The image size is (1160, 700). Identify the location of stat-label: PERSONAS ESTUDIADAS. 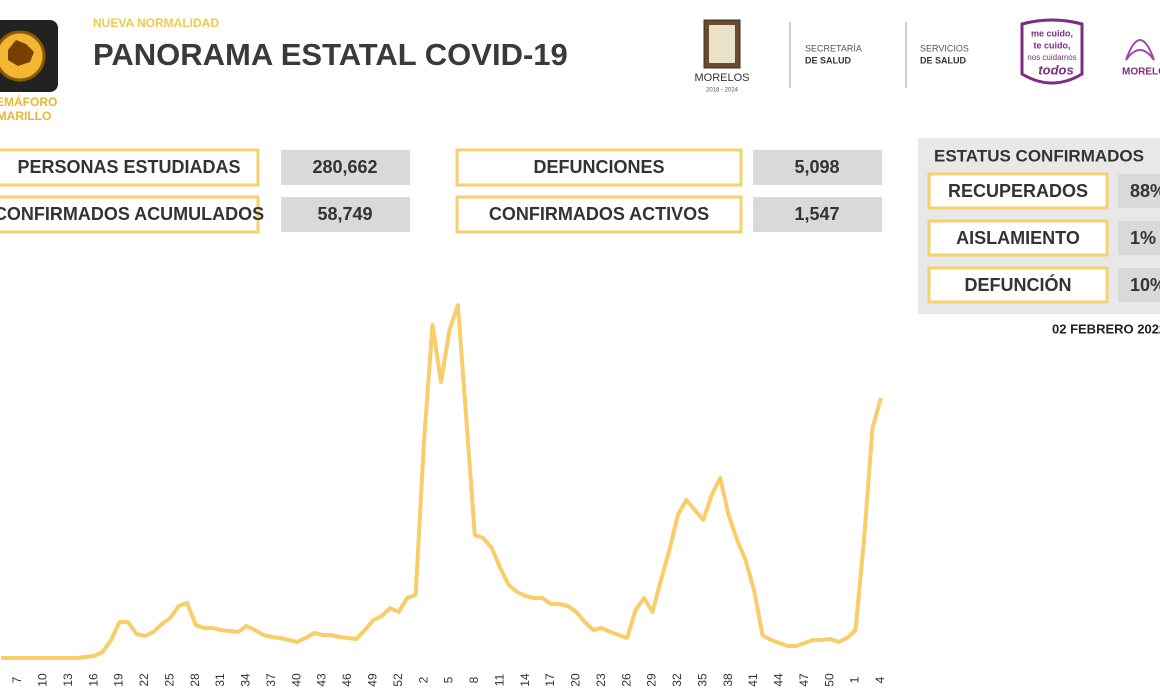
(128, 167).